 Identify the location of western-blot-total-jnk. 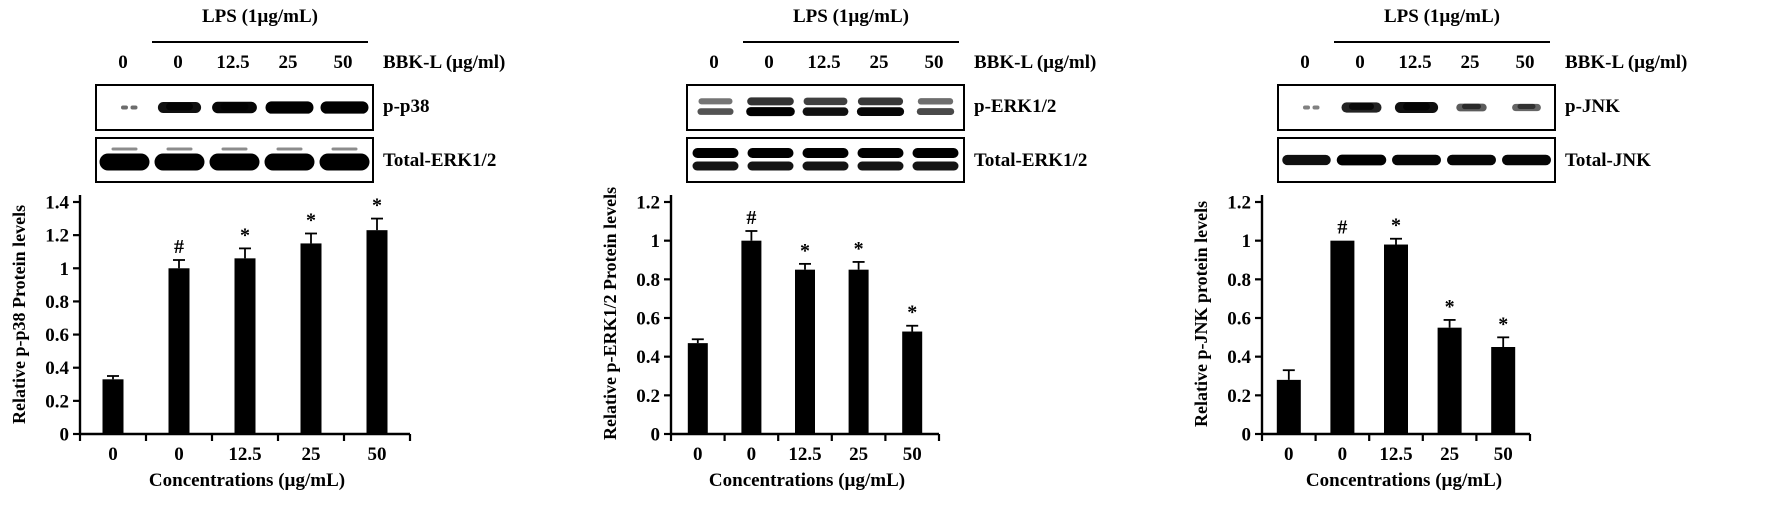
(1416, 160).